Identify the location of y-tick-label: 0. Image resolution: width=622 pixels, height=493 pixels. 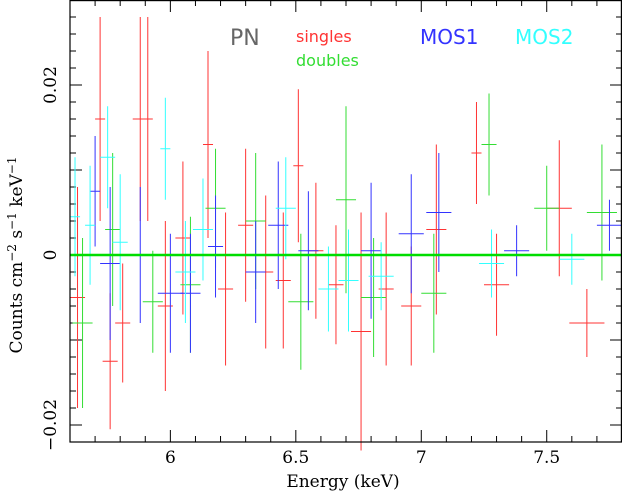
(51, 255).